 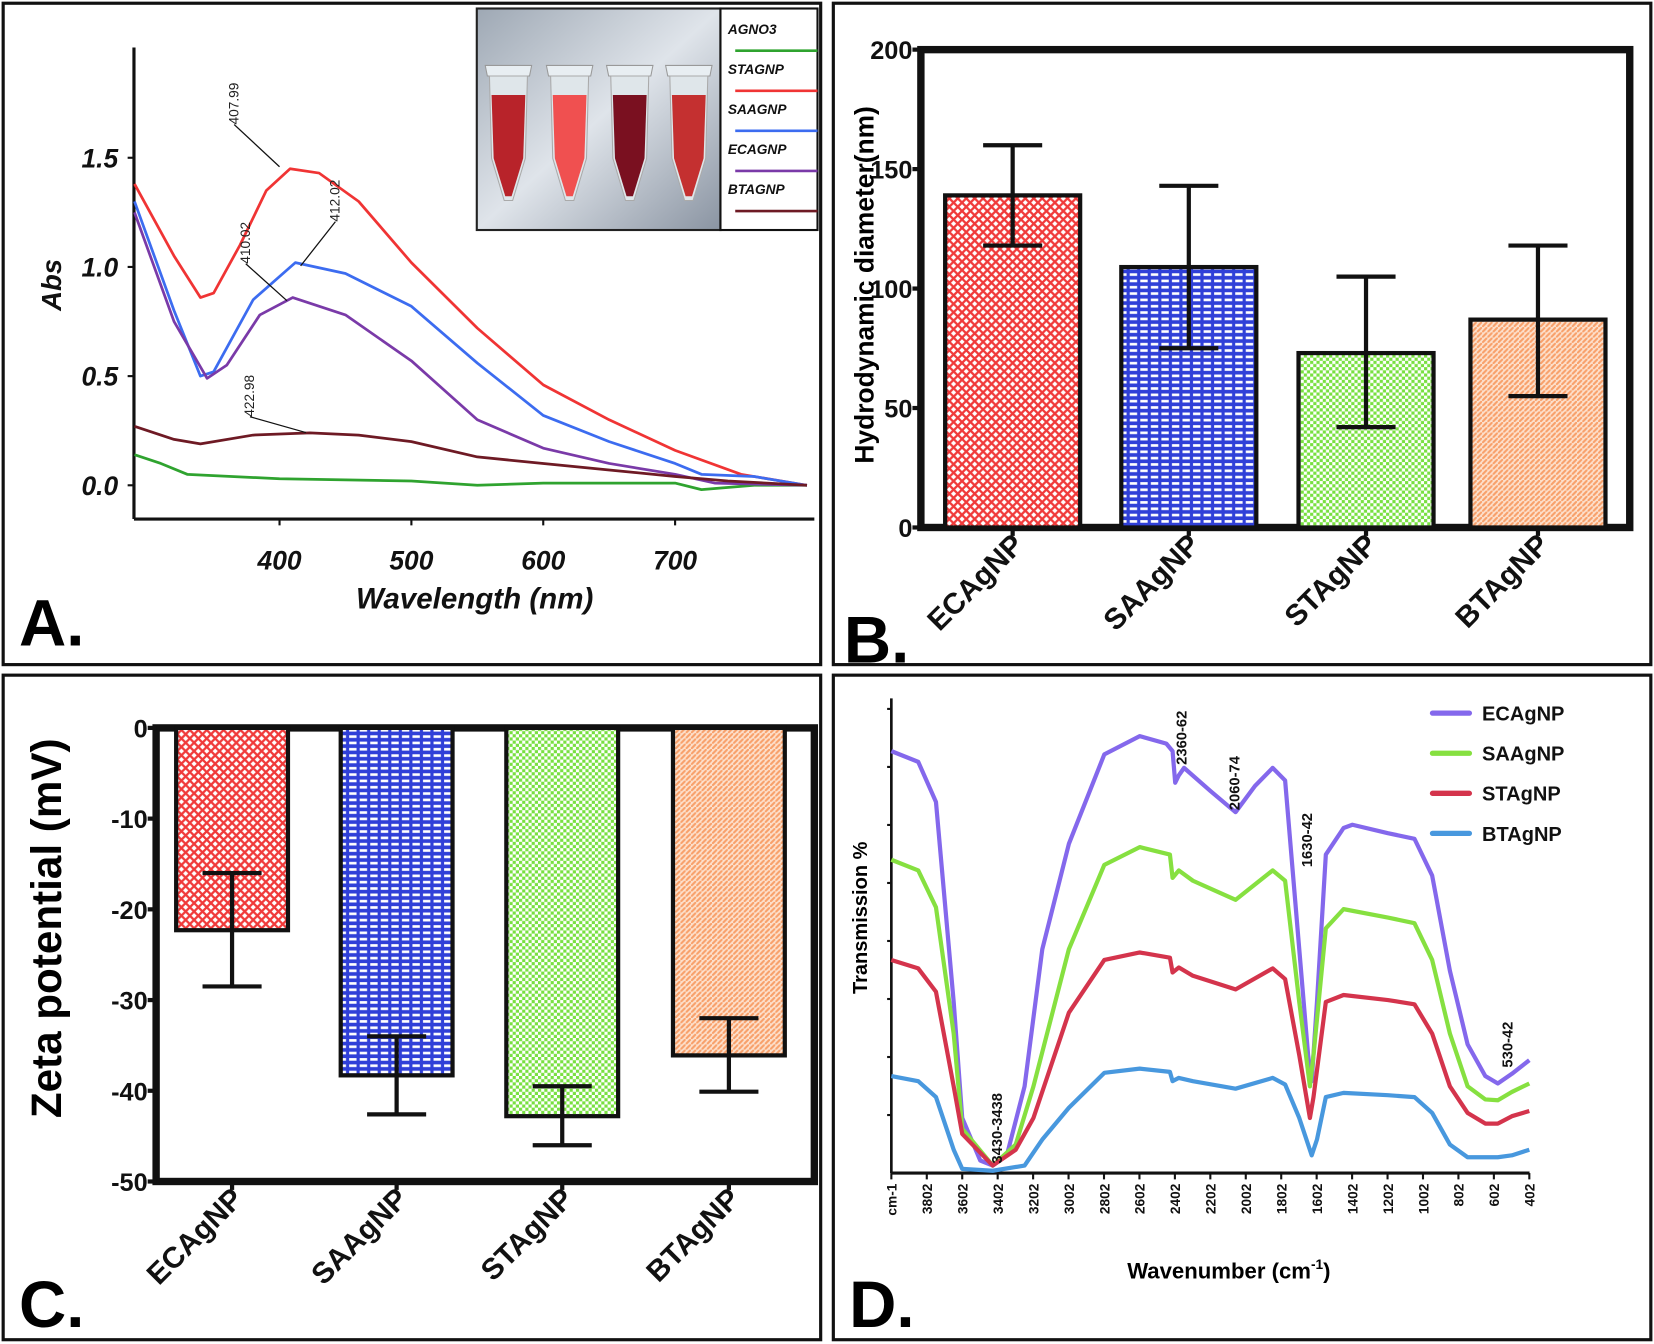 What do you see at coordinates (485, 955) in the screenshot?
I see `plot-frame` at bounding box center [485, 955].